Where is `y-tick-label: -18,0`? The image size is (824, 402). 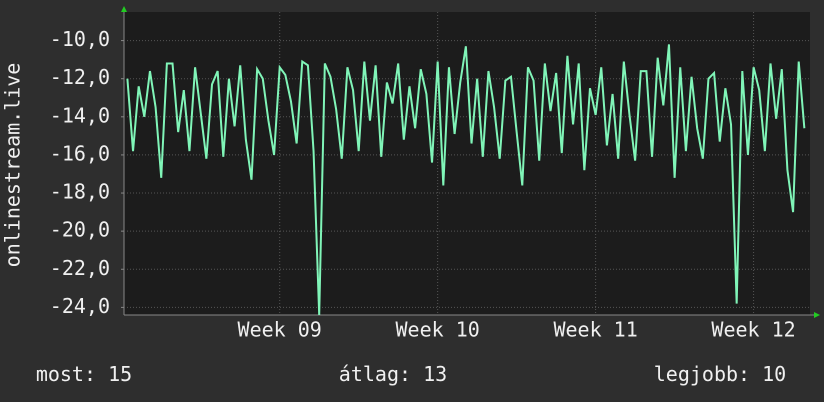 y-tick-label: -18,0 is located at coordinates (80, 192).